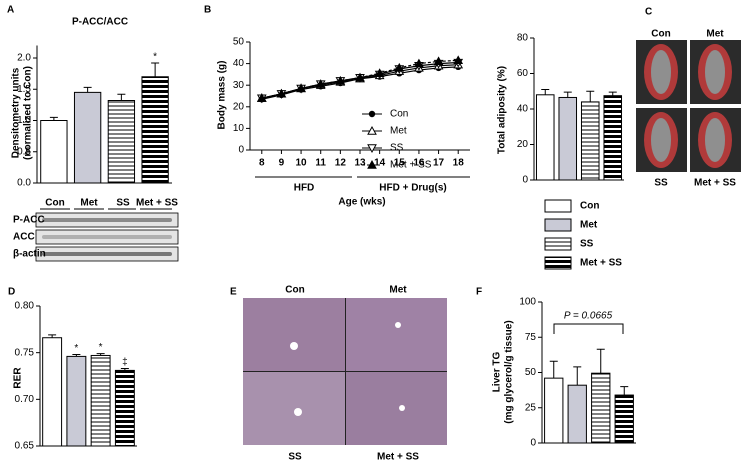 The height and width of the screenshot is (466, 754). I want to click on y-tick-label: 10, so click(239, 128).